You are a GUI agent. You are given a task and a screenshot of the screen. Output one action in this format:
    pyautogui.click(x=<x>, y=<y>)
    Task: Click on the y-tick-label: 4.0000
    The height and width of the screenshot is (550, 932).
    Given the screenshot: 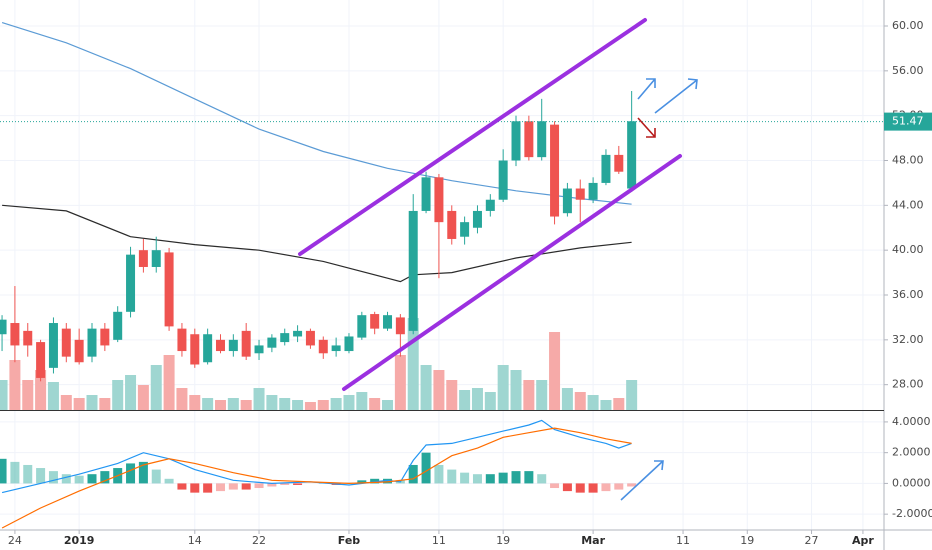 What is the action you would take?
    pyautogui.click(x=911, y=421)
    